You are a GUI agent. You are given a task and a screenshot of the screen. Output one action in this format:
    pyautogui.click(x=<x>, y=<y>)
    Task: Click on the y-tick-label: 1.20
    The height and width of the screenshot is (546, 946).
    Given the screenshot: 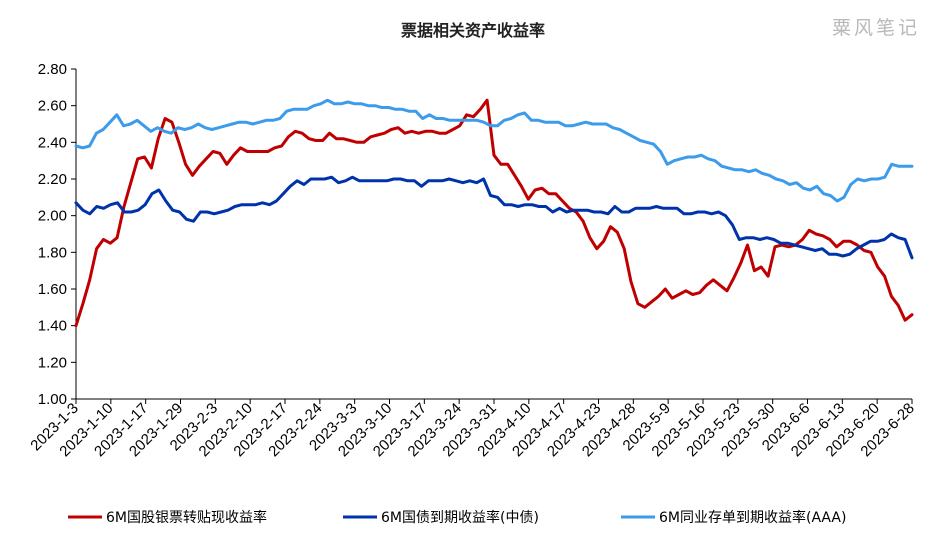 What is the action you would take?
    pyautogui.click(x=52, y=362)
    